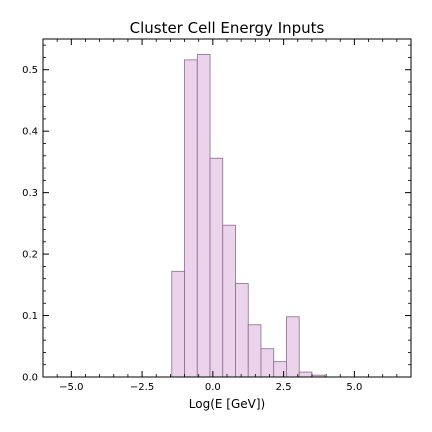 The width and height of the screenshot is (432, 432). I want to click on x-tick-label: 2.5, so click(284, 387).